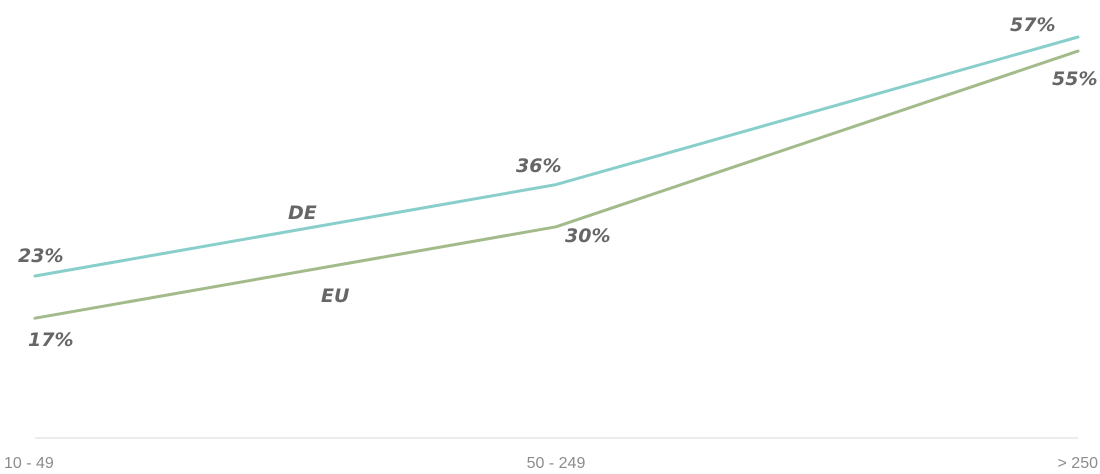  What do you see at coordinates (29, 463) in the screenshot?
I see `x-tick-label: 10 - 49` at bounding box center [29, 463].